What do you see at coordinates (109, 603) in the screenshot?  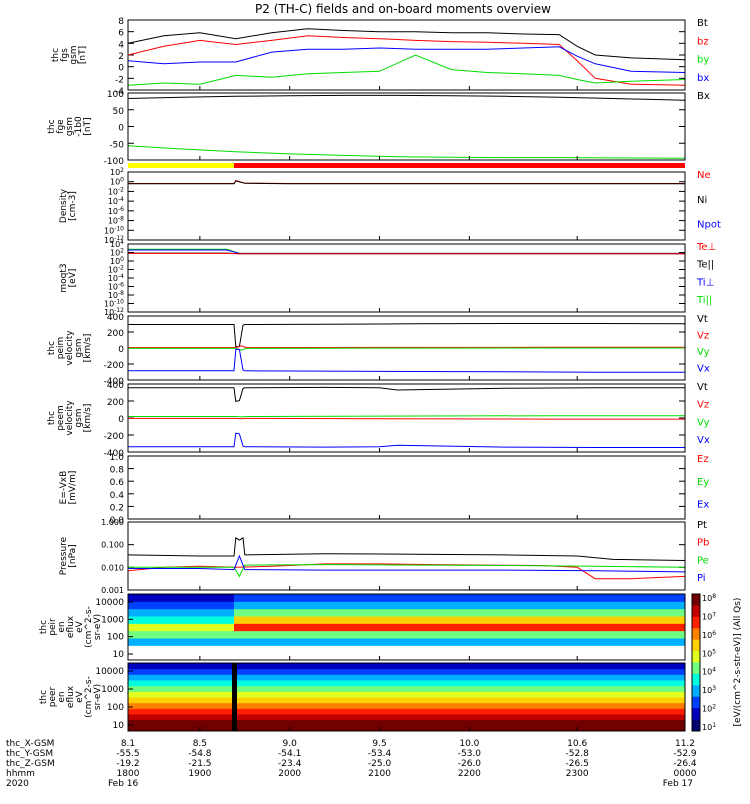 I see `y-tick-label-9-0: 10000` at bounding box center [109, 603].